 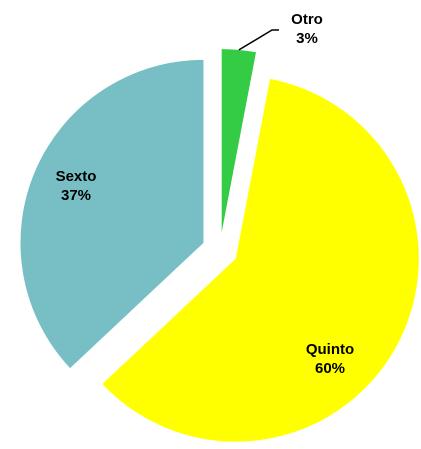 What do you see at coordinates (258, 40) in the screenshot?
I see `leader-line` at bounding box center [258, 40].